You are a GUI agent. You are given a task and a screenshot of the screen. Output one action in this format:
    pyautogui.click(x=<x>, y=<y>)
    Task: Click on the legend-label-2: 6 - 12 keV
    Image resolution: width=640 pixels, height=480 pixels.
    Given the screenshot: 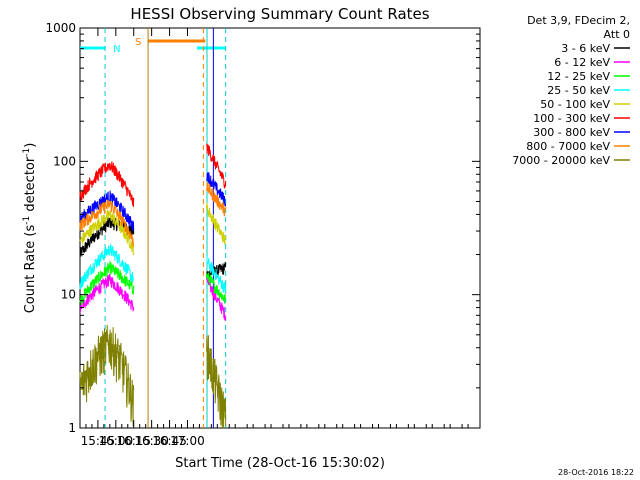 What is the action you would take?
    pyautogui.click(x=582, y=62)
    